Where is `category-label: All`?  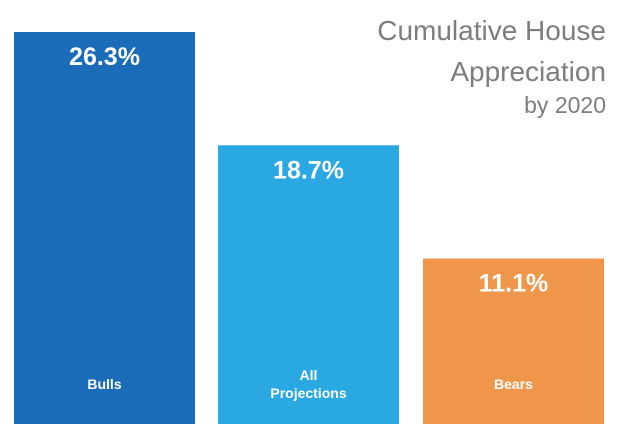
category-label: All is located at coordinates (309, 375).